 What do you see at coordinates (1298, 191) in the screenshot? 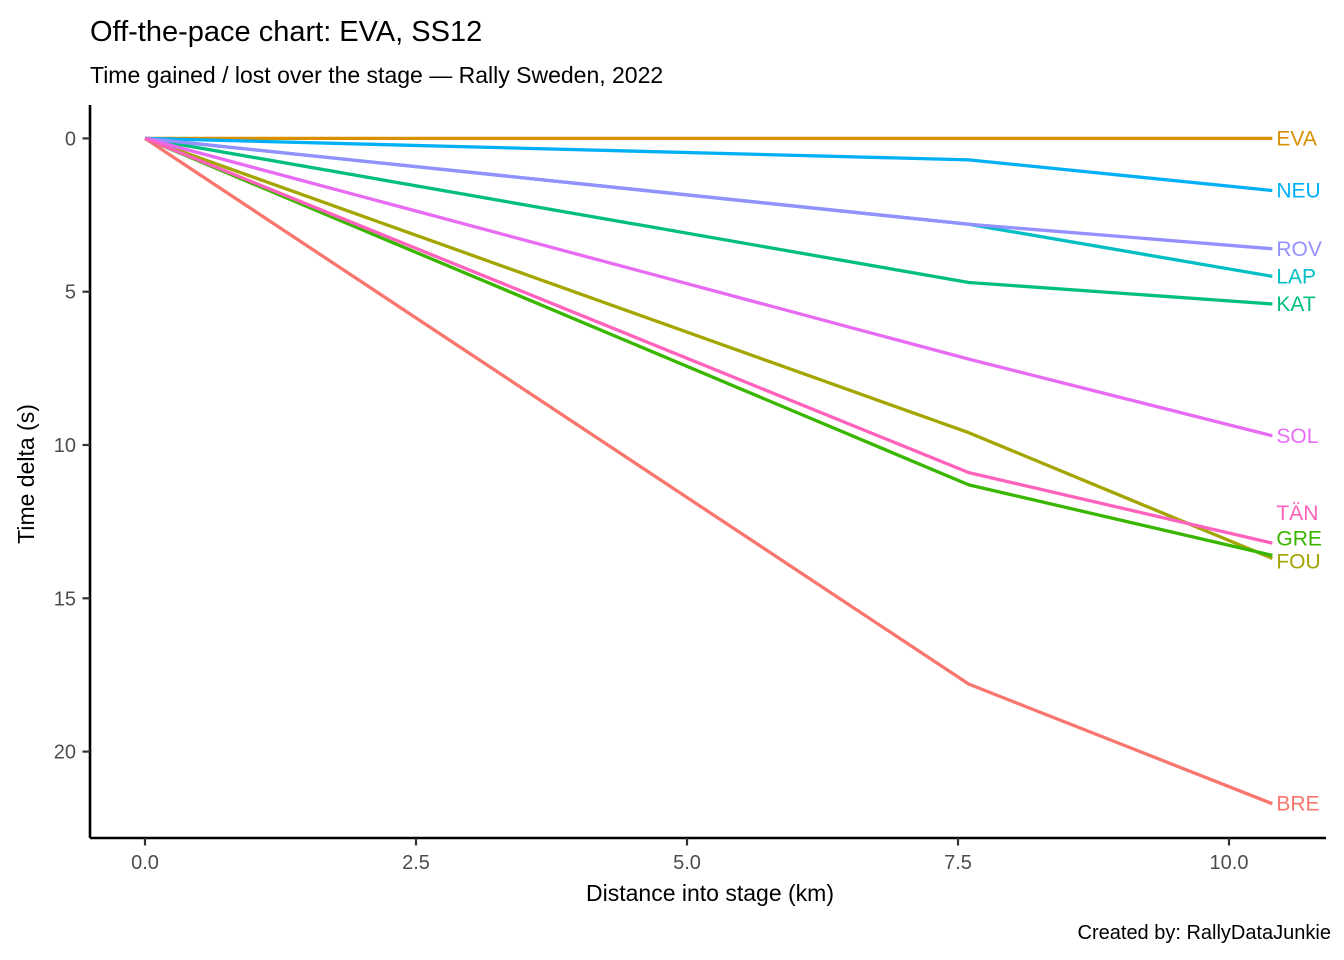
I see `series-label-NEU: NEU` at bounding box center [1298, 191].